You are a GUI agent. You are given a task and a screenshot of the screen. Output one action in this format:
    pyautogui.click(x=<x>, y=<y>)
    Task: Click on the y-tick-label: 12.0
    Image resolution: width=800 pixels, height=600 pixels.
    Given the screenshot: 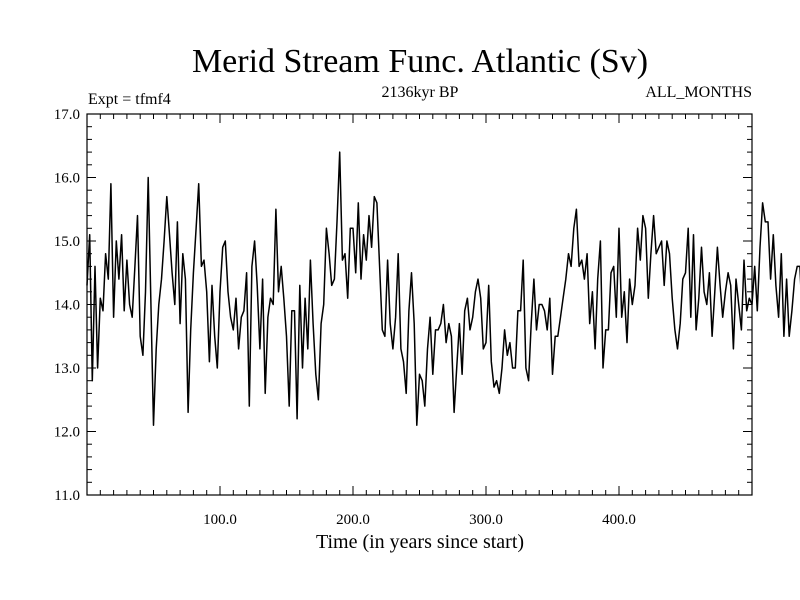 What is the action you would take?
    pyautogui.click(x=67, y=433)
    